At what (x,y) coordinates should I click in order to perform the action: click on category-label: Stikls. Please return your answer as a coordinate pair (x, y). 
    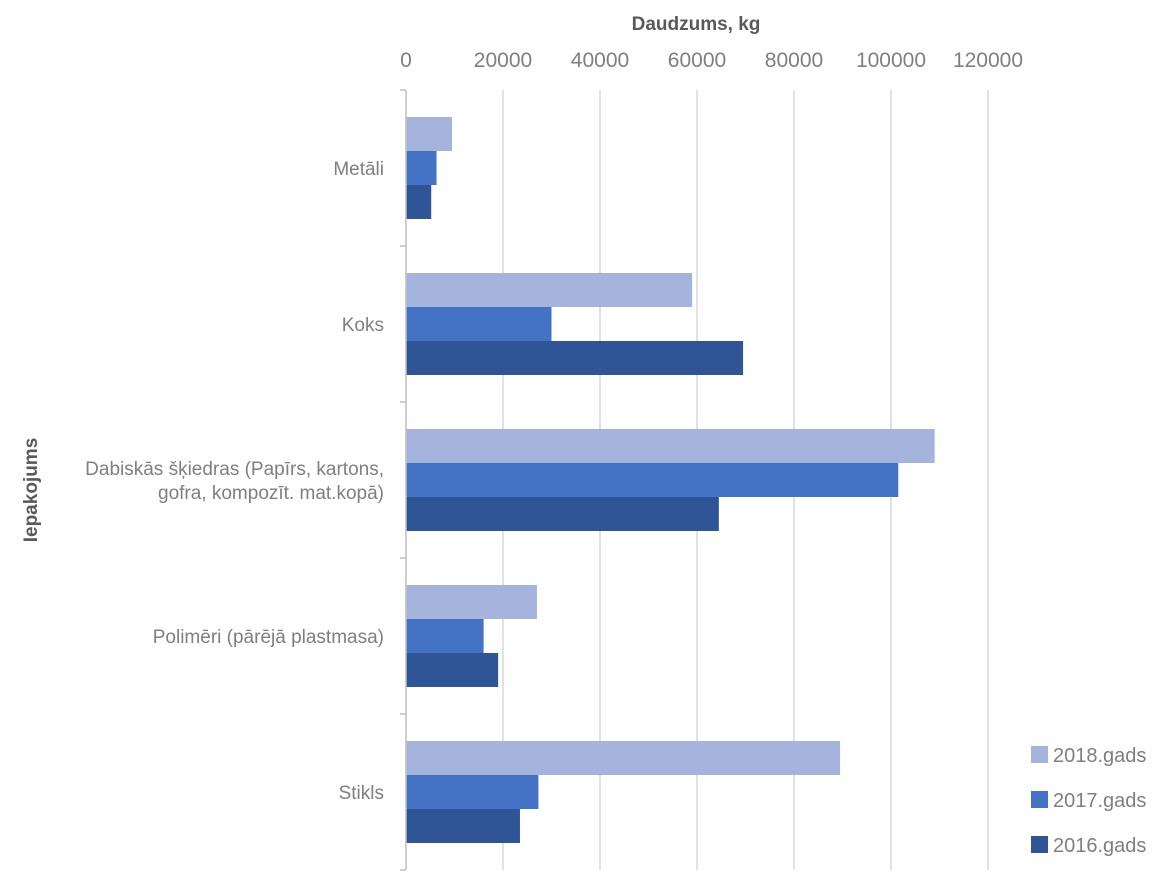
    Looking at the image, I should click on (361, 793).